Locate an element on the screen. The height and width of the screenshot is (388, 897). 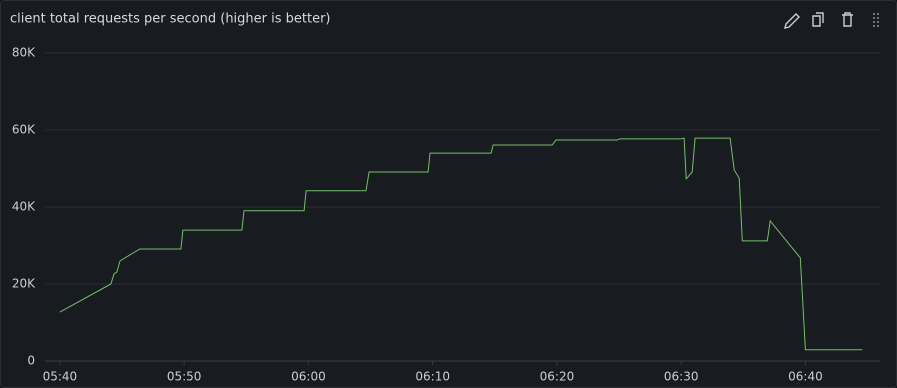
y-tick-label: 0 is located at coordinates (31, 361).